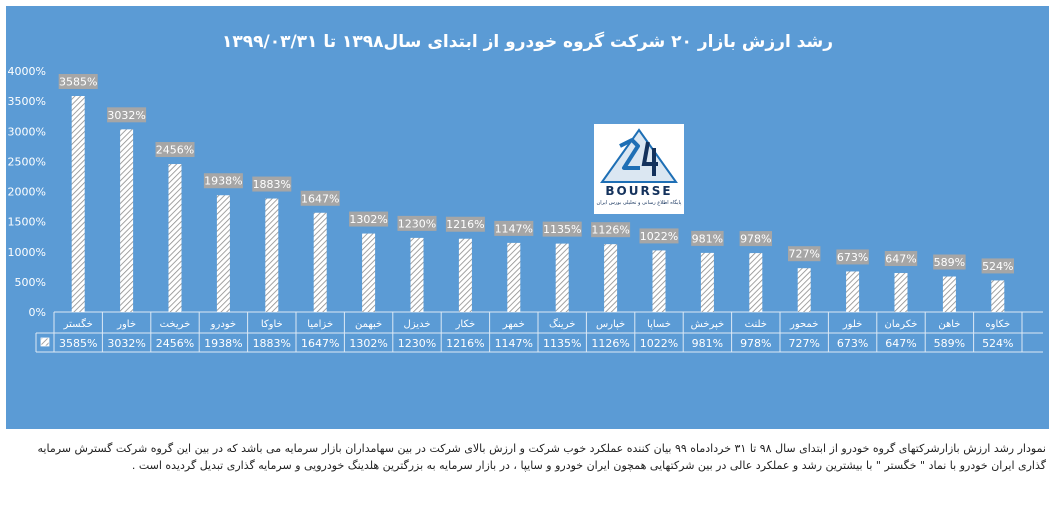 The image size is (1059, 517). Describe the element at coordinates (465, 324) in the screenshot. I see `x-tick-label: خکار` at that location.